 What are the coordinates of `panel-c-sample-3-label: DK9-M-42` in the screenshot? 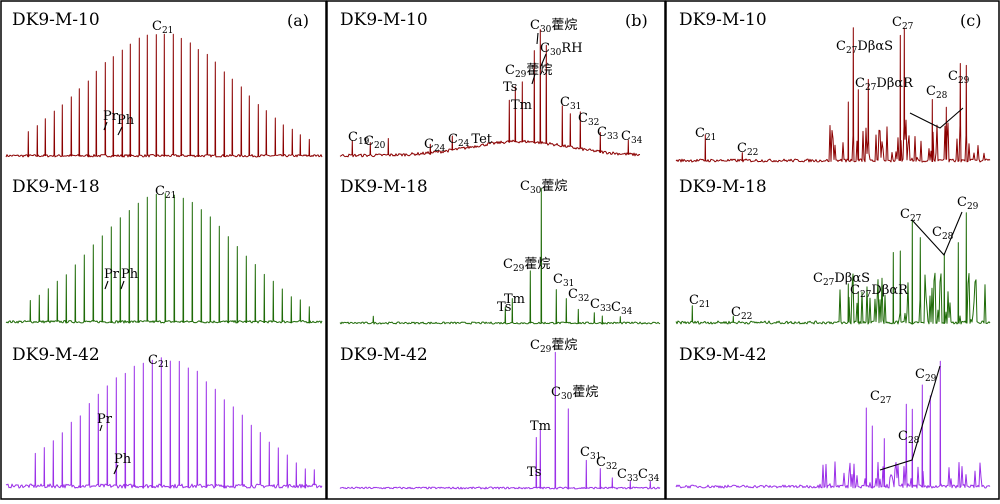 It's located at (723, 355).